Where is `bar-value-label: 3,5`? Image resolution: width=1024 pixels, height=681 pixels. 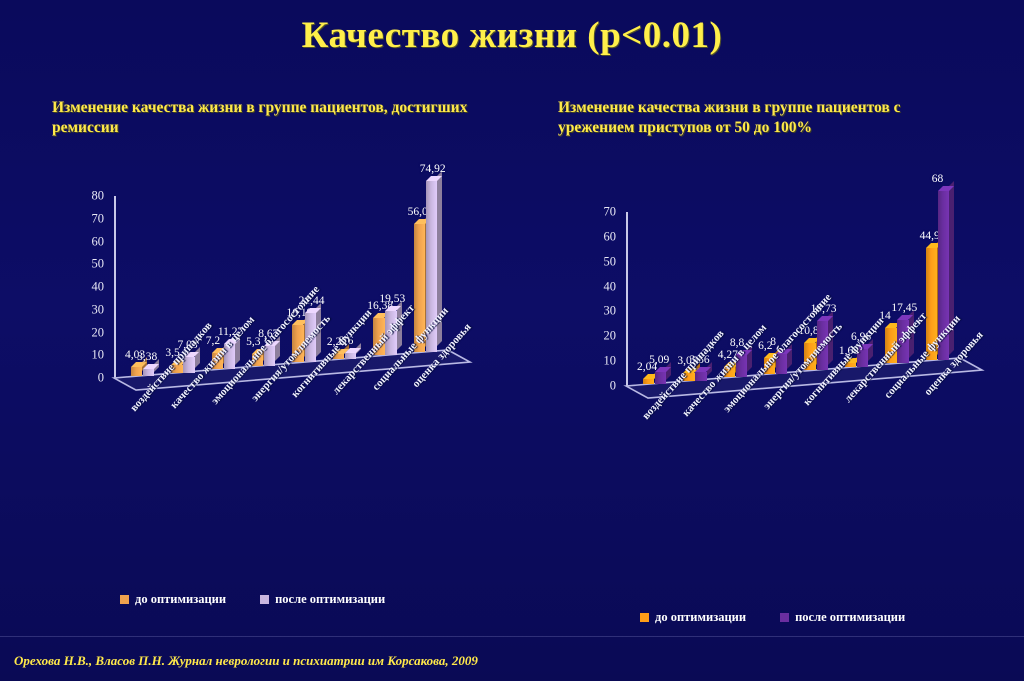
bar-value-label: 3,5 is located at coordinates (172, 352).